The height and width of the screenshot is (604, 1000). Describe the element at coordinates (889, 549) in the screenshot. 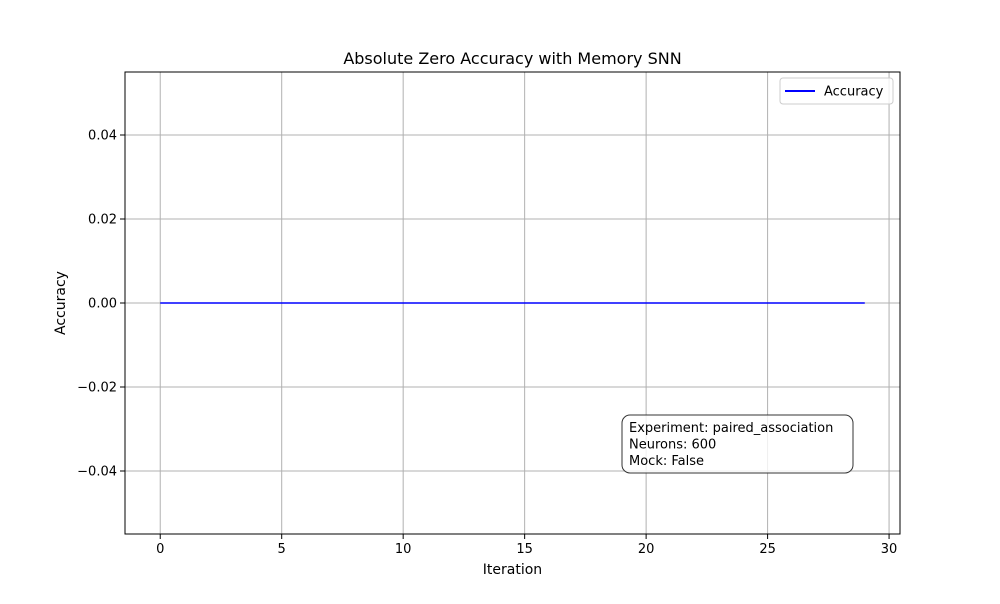

I see `x-tick-label: 30` at that location.